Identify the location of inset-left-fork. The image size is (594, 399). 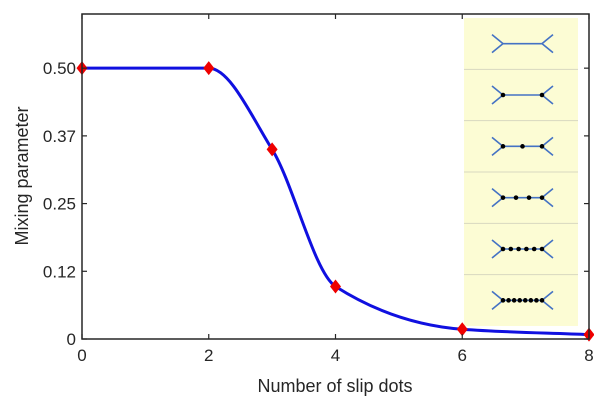
(498, 44).